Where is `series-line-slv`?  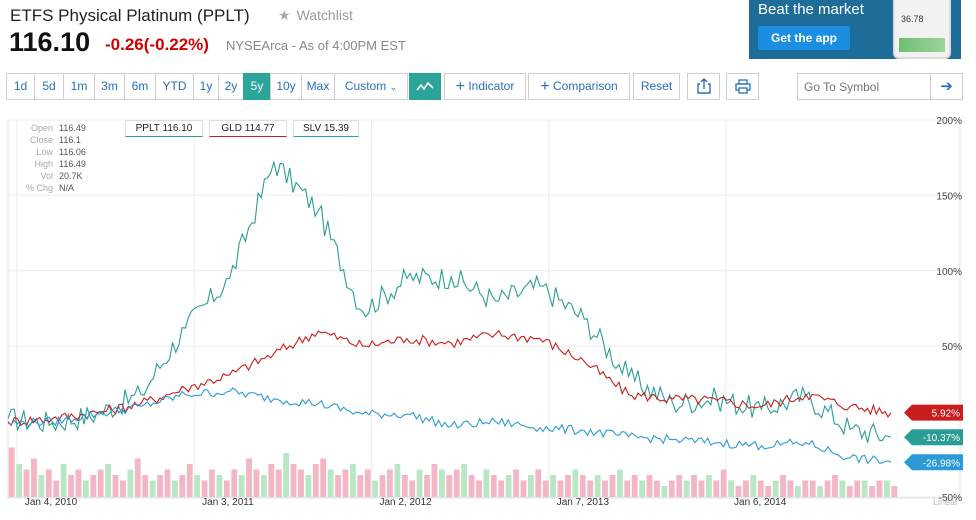 series-line-slv is located at coordinates (449, 426).